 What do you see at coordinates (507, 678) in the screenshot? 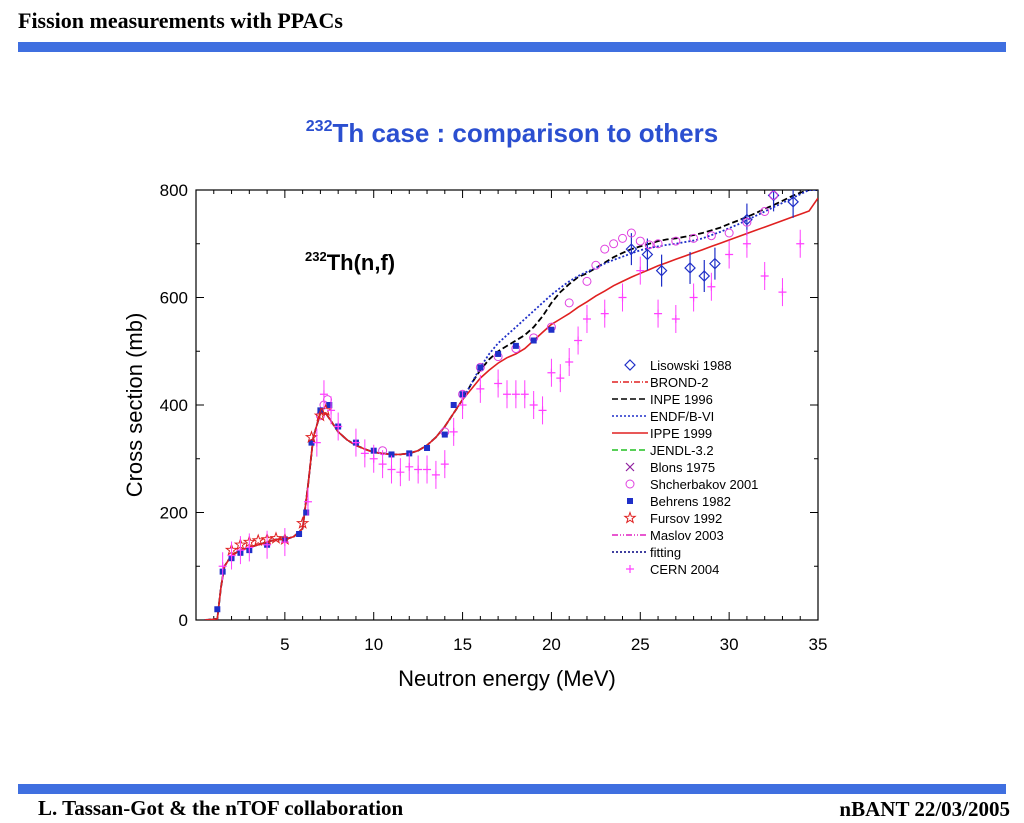
I see `x-axis-label: Neutron energy (MeV)` at bounding box center [507, 678].